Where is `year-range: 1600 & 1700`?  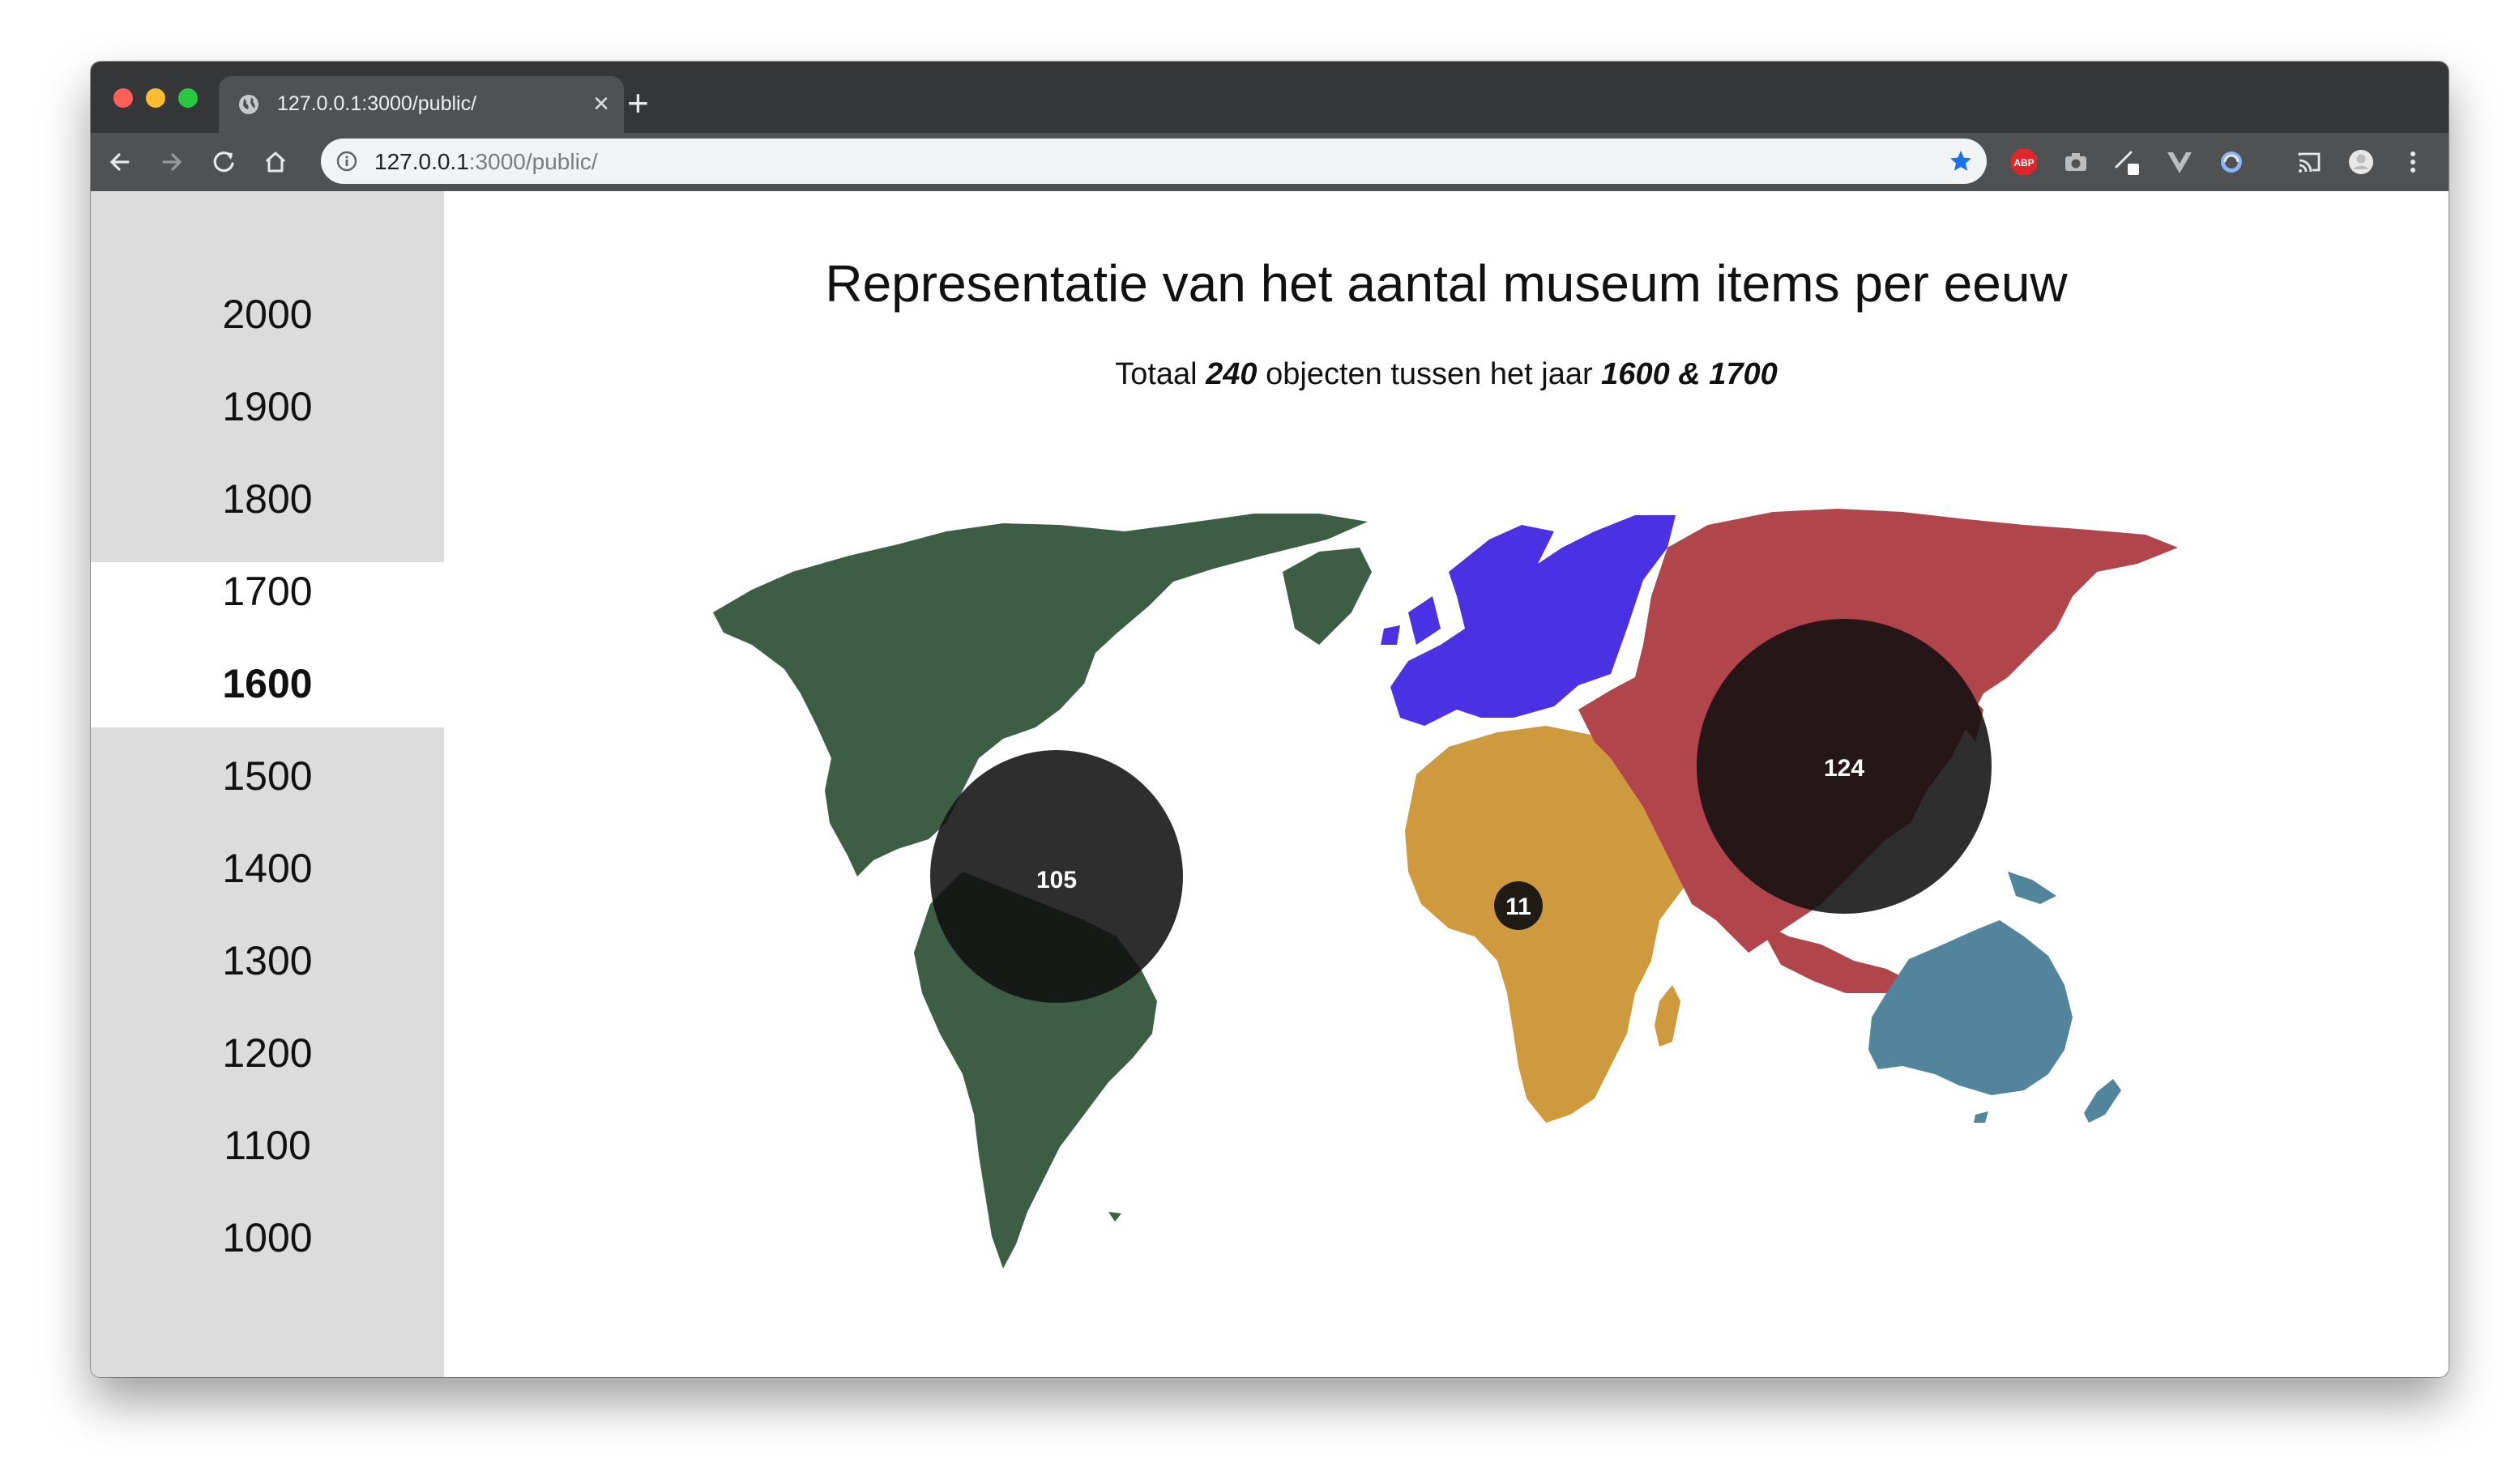 year-range: 1600 & 1700 is located at coordinates (1689, 374).